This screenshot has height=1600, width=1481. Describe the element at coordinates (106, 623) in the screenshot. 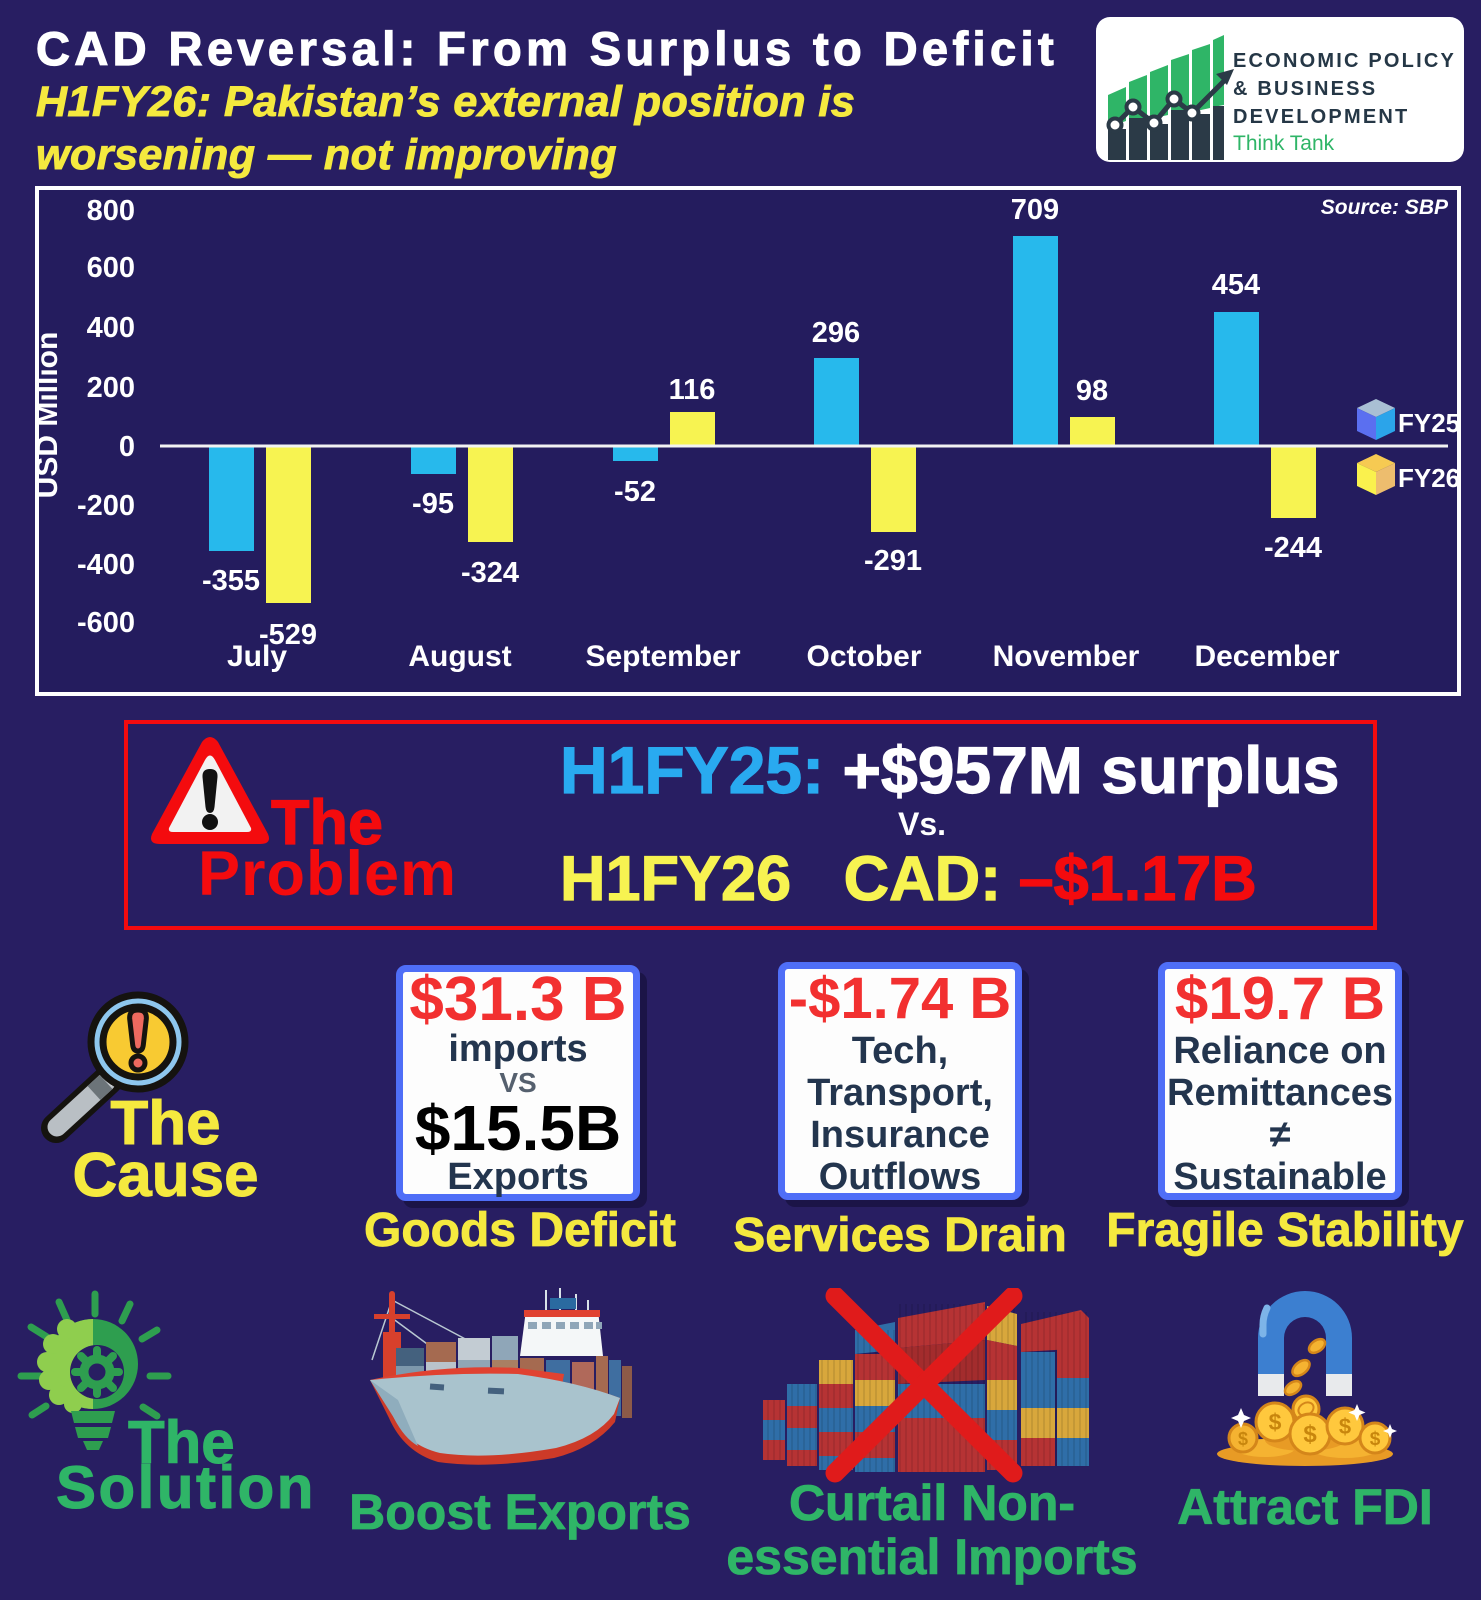

I see `svg-text: -600` at that location.